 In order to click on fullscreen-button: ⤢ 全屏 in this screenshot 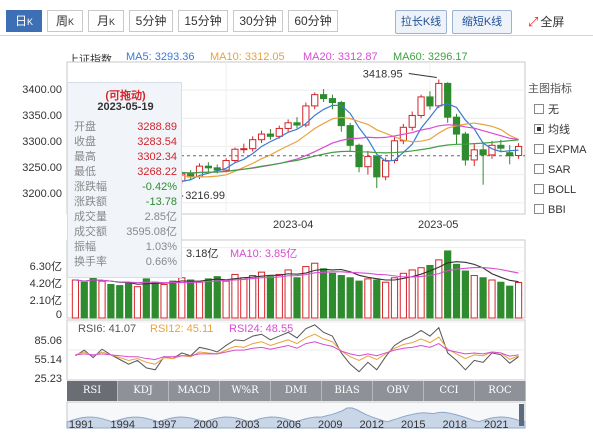, I will do `click(546, 21)`.